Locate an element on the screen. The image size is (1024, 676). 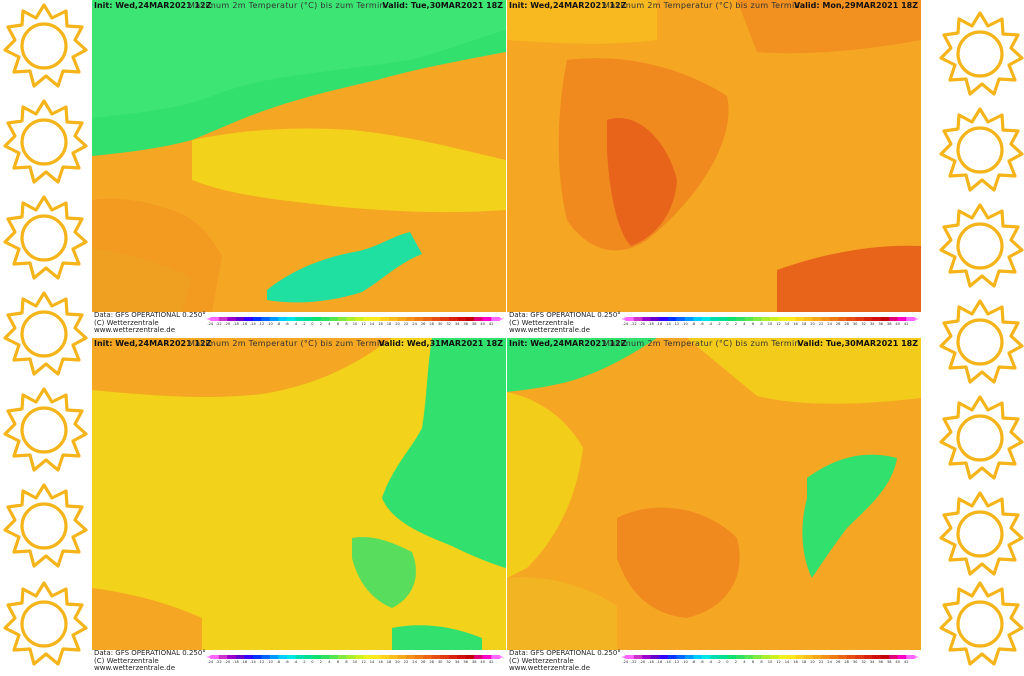
scale-tick-label: -24 is located at coordinates (625, 323).